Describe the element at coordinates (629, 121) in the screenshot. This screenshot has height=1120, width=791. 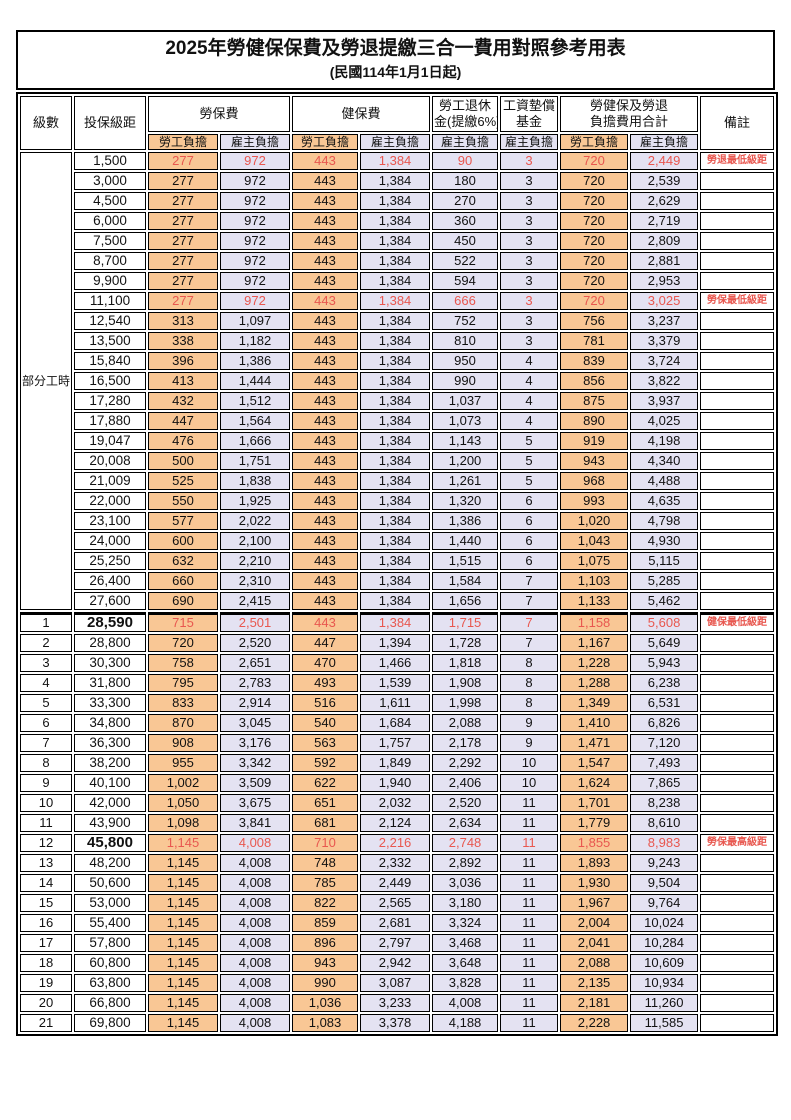
I see `header-total-line2: 負擔費用合計` at that location.